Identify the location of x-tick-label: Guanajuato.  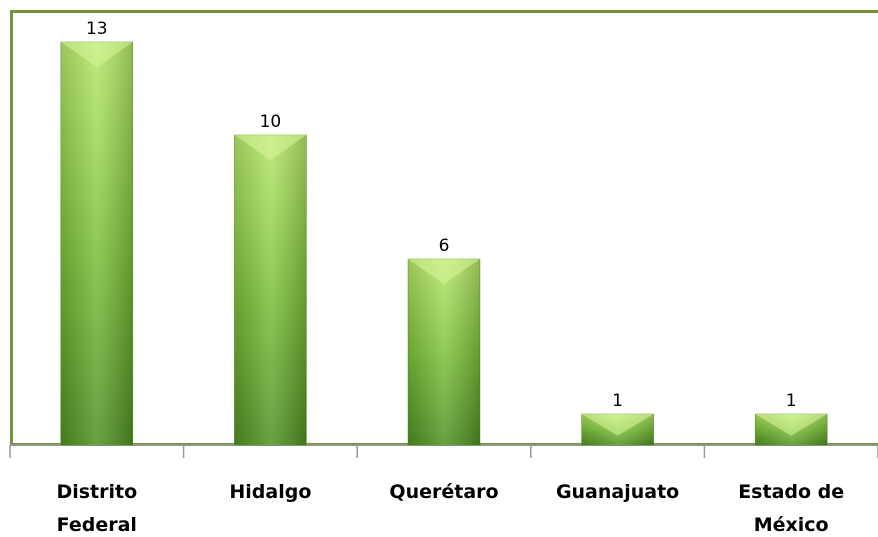
(617, 492).